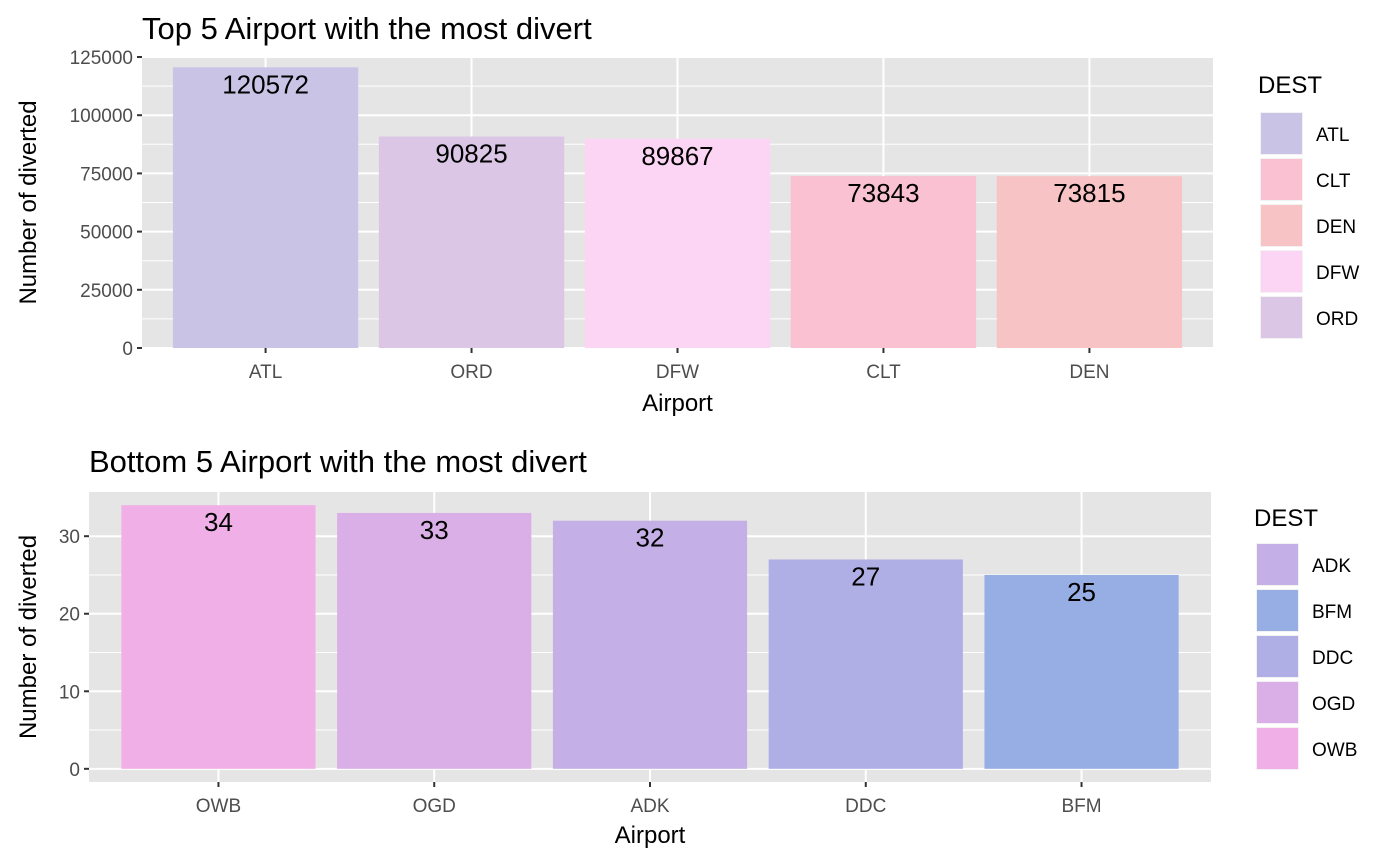  I want to click on bar-clt, so click(883, 262).